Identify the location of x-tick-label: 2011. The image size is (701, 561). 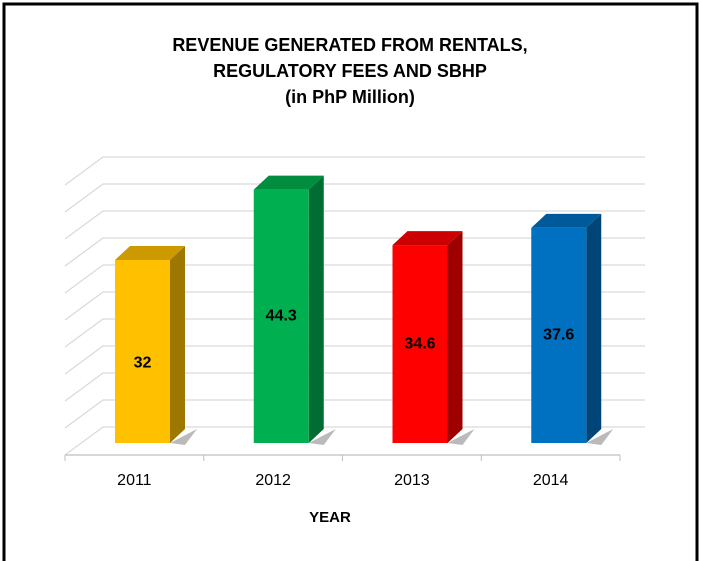
(134, 480).